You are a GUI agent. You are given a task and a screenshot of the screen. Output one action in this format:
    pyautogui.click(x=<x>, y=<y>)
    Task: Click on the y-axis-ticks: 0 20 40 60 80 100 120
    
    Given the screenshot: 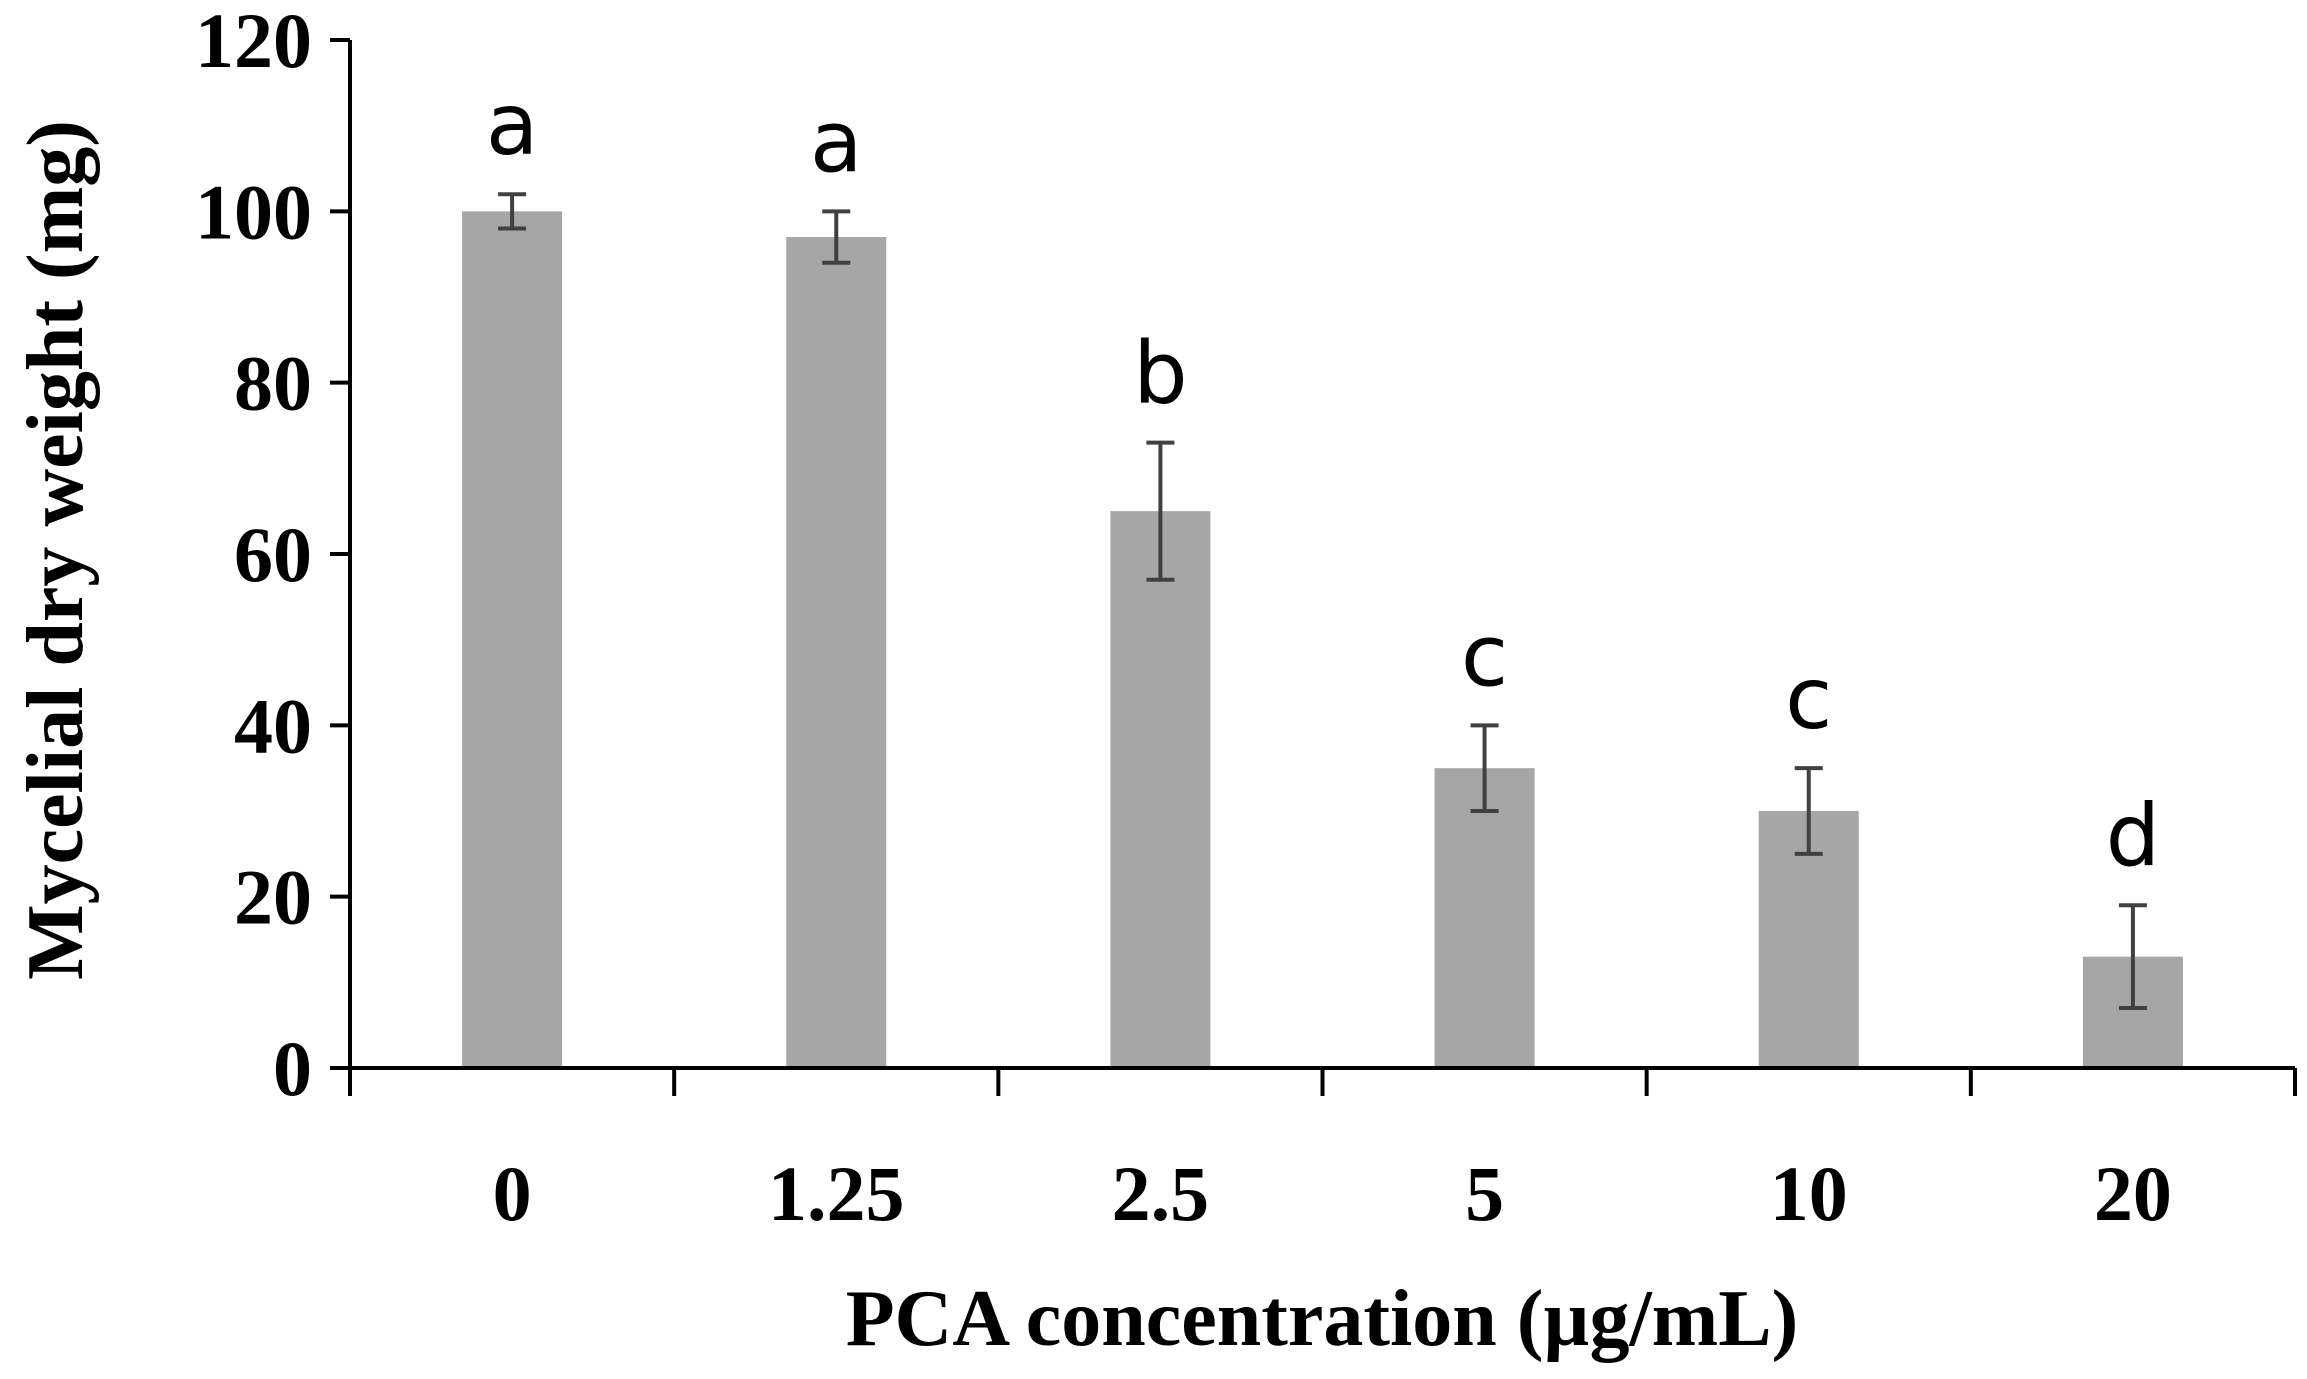 What is the action you would take?
    pyautogui.click(x=272, y=556)
    